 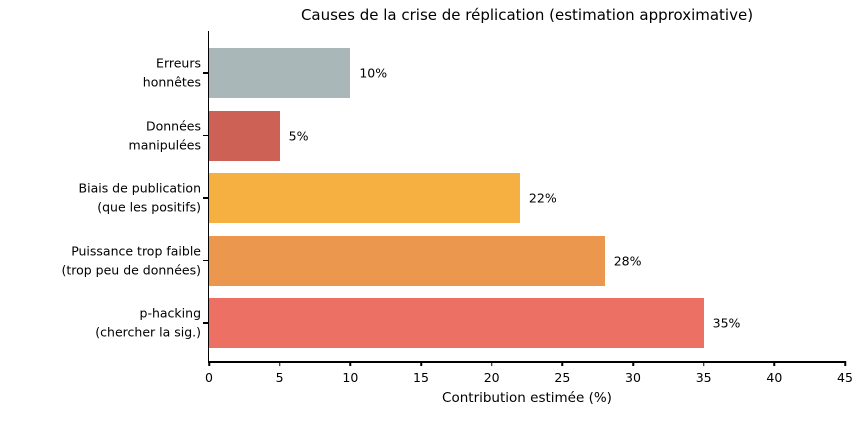 I want to click on category-label: Biais de publication (que les positifs), so click(x=101, y=198).